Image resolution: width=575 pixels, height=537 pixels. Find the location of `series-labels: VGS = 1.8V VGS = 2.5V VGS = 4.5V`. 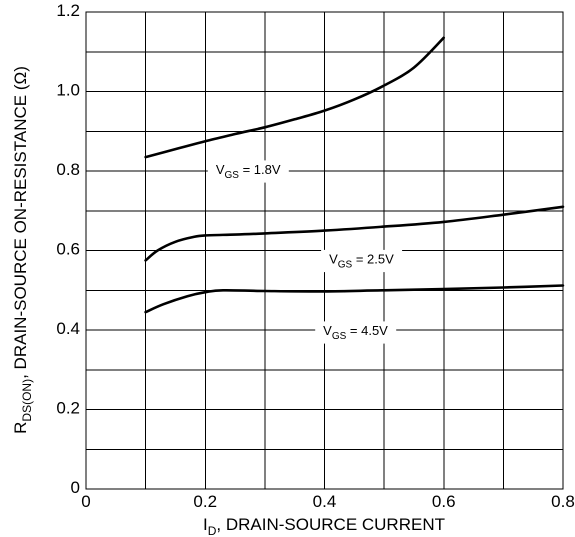

series-labels: VGS = 1.8V VGS = 2.5V VGS = 4.5V is located at coordinates (305, 251).